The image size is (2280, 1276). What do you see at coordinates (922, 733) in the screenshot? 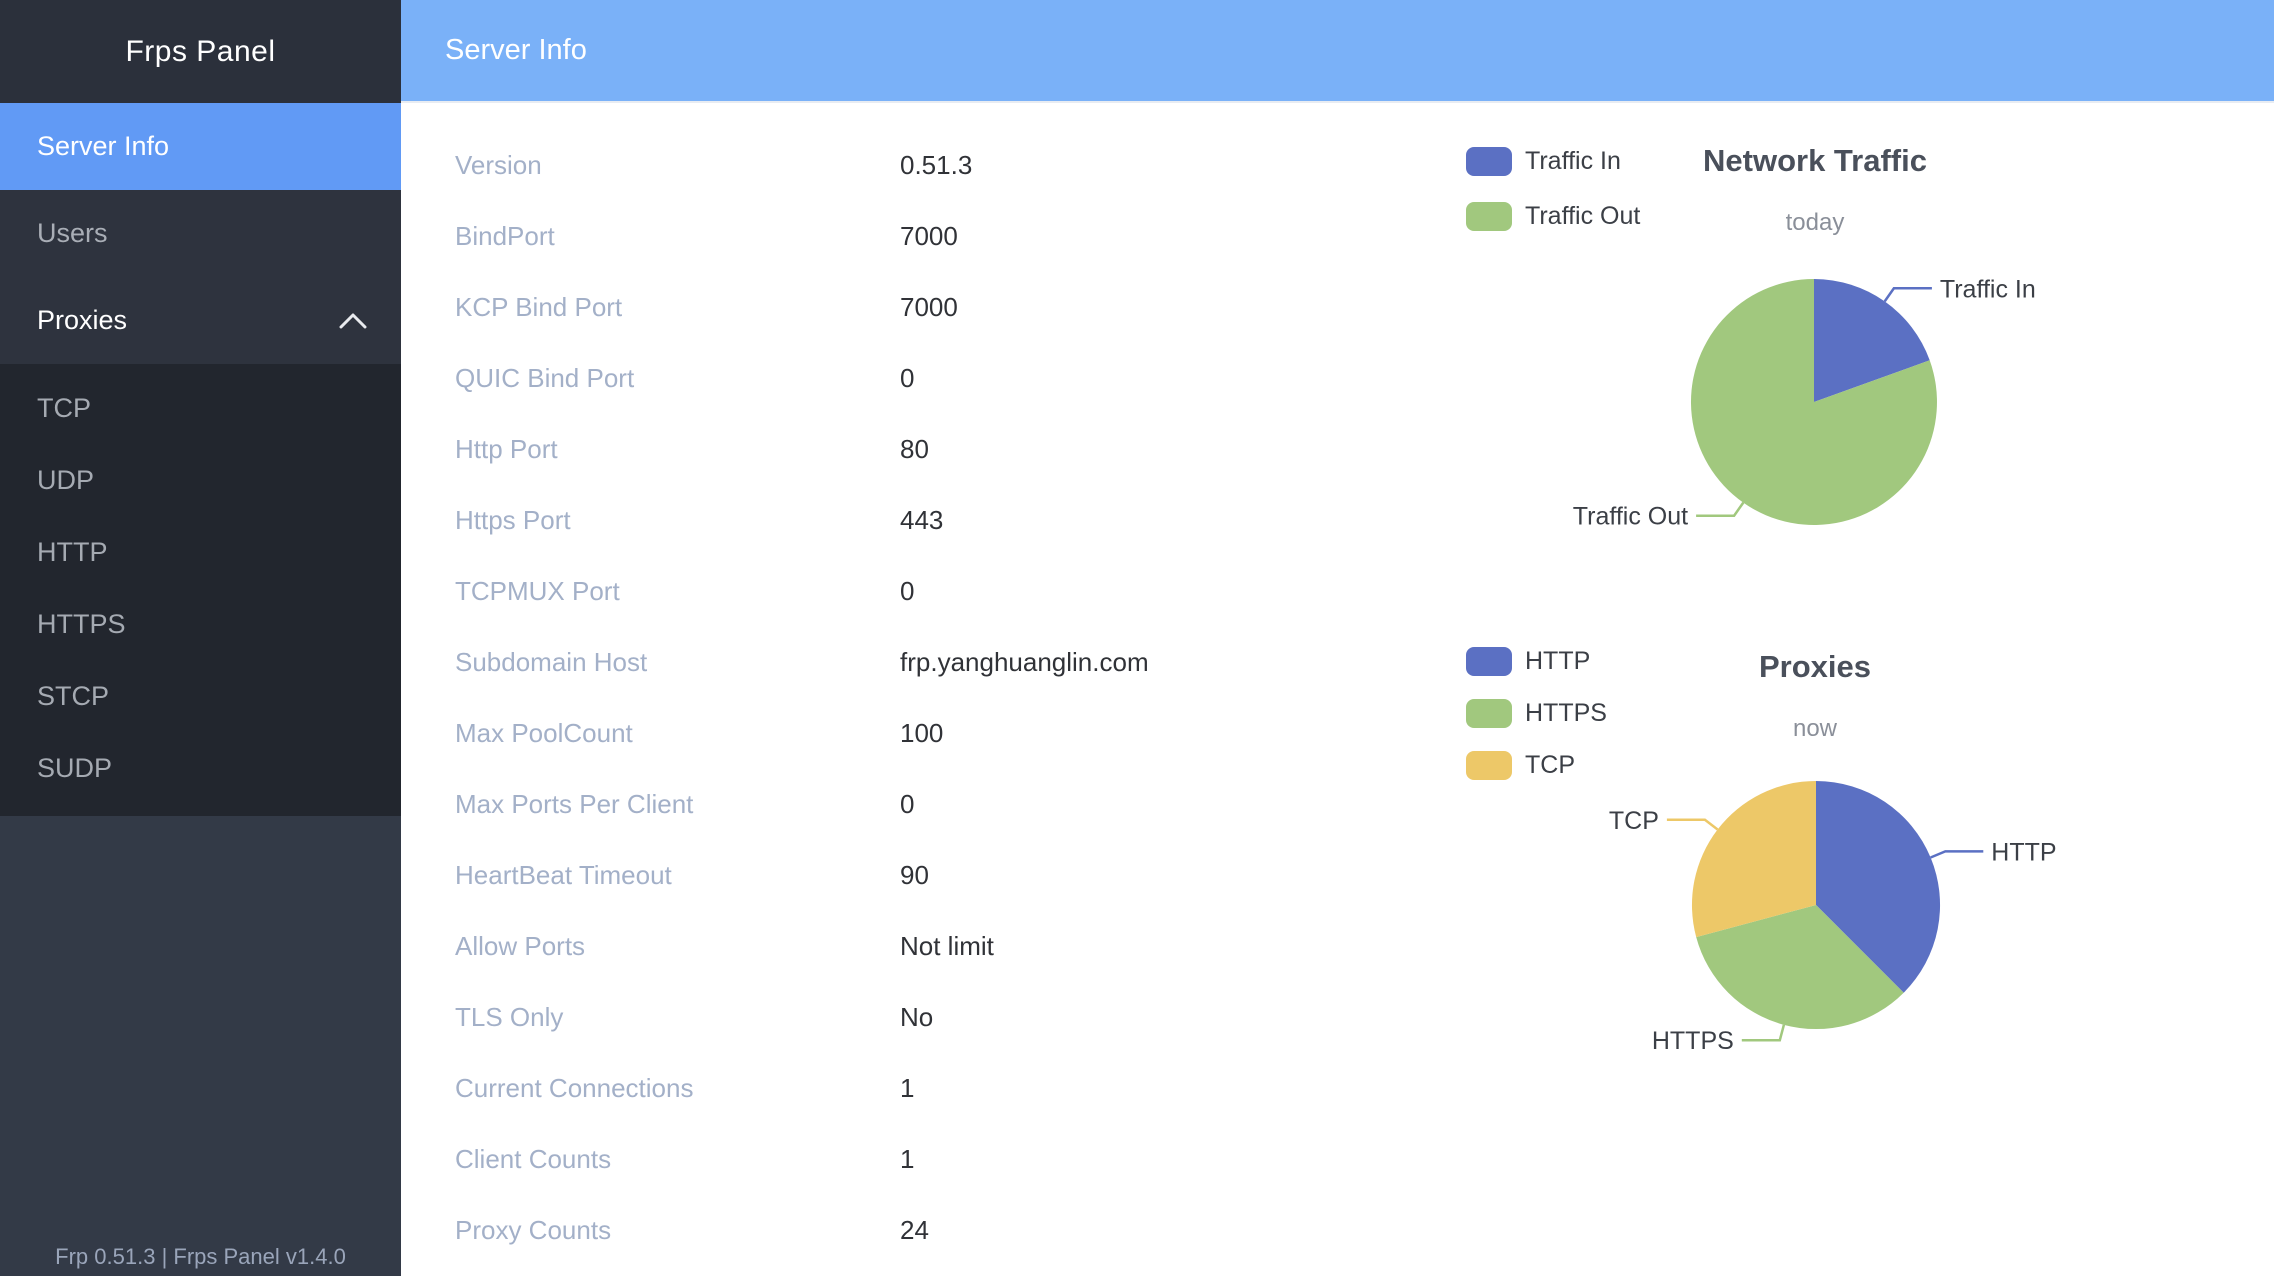
I see `info-value: 100` at bounding box center [922, 733].